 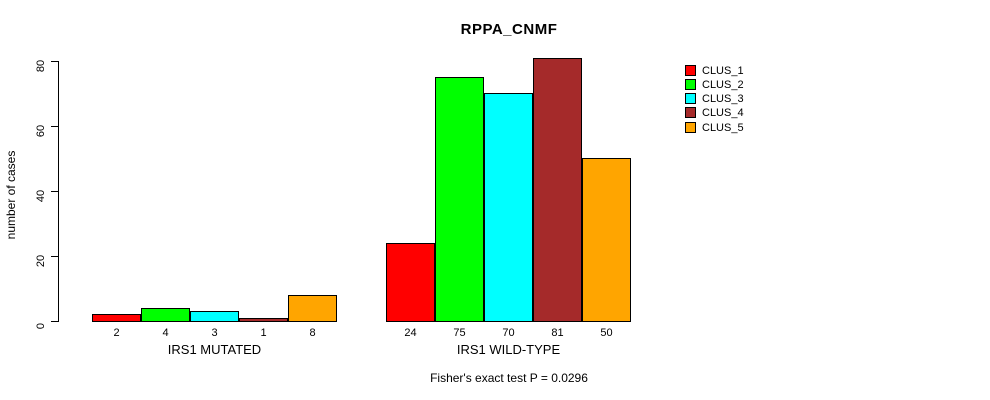 What do you see at coordinates (263, 320) in the screenshot?
I see `bar-clus-4-irs1-mutated` at bounding box center [263, 320].